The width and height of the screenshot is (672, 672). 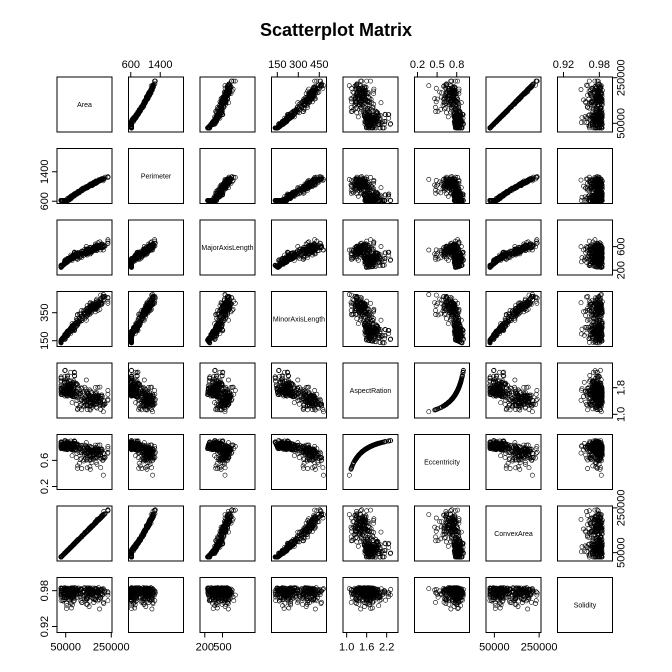 What do you see at coordinates (513, 104) in the screenshot?
I see `panel-Area-vs-ConvexArea` at bounding box center [513, 104].